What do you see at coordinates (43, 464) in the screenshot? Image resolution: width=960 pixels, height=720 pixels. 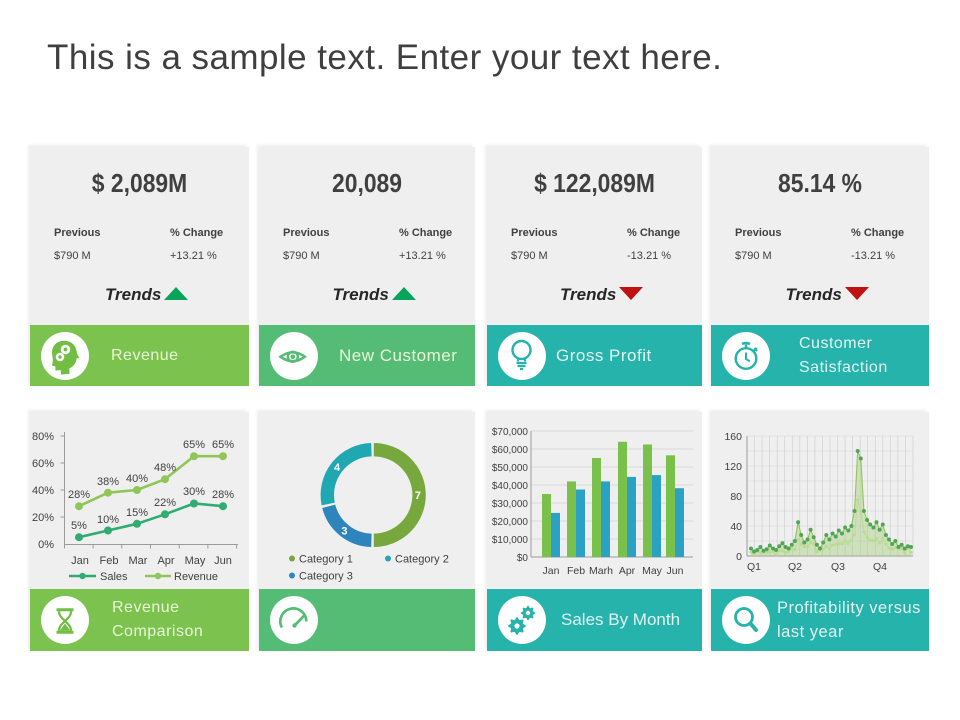 I see `svg-text: 60%` at bounding box center [43, 464].